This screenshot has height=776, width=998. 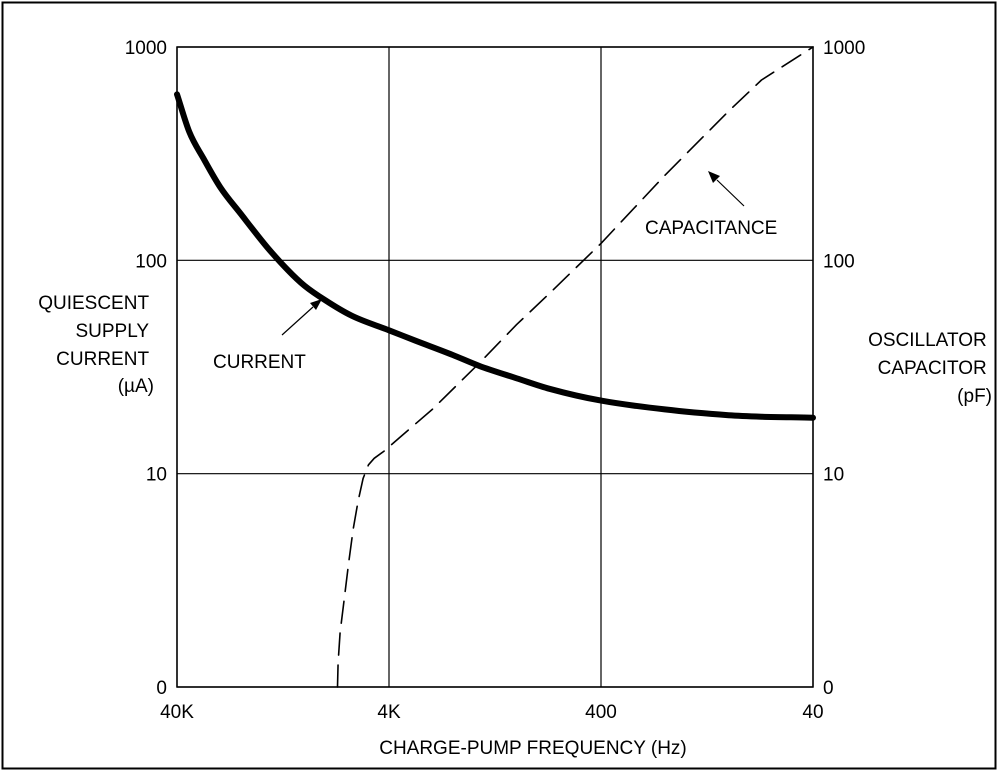 What do you see at coordinates (812, 712) in the screenshot?
I see `x-tick-label: 40` at bounding box center [812, 712].